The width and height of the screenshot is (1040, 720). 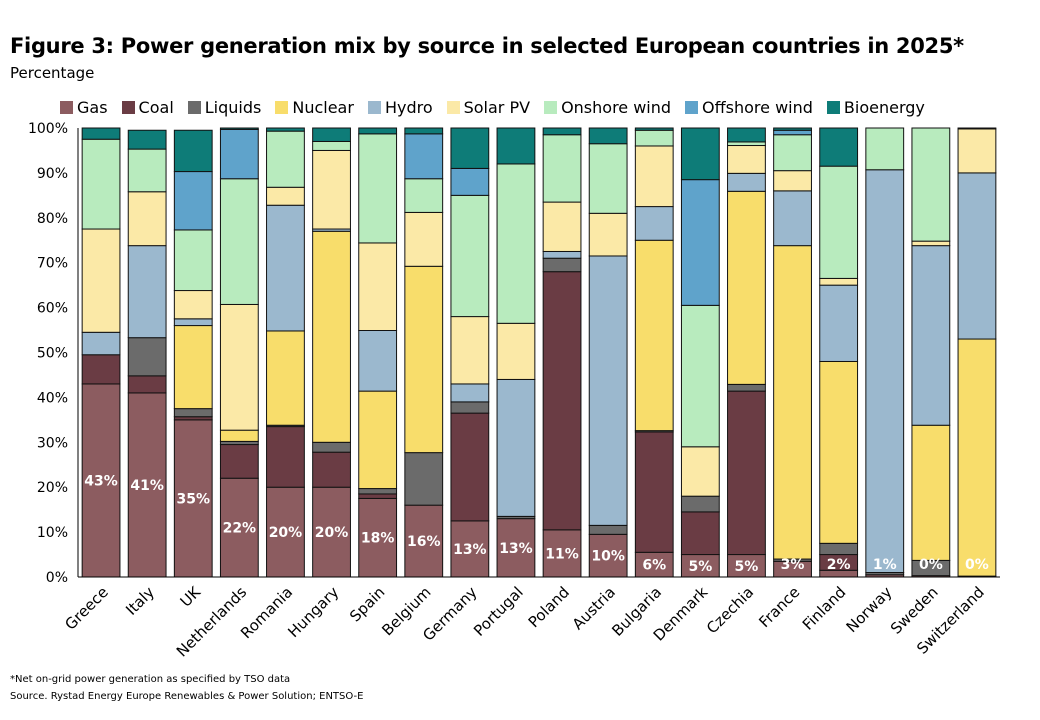 I want to click on y-tick-label: 70%, so click(x=52, y=264).